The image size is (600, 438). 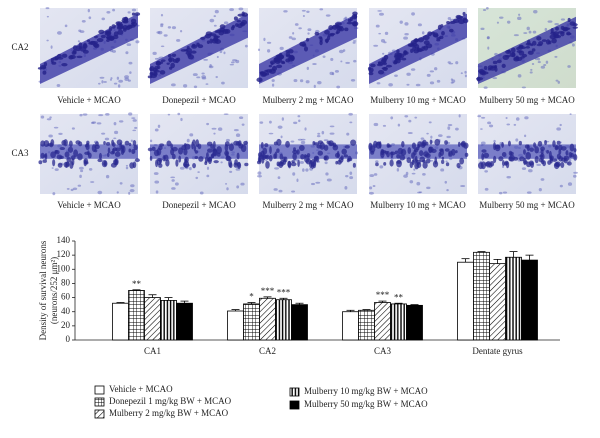 I want to click on caption: Vehicle + MCAO, so click(x=89, y=100).